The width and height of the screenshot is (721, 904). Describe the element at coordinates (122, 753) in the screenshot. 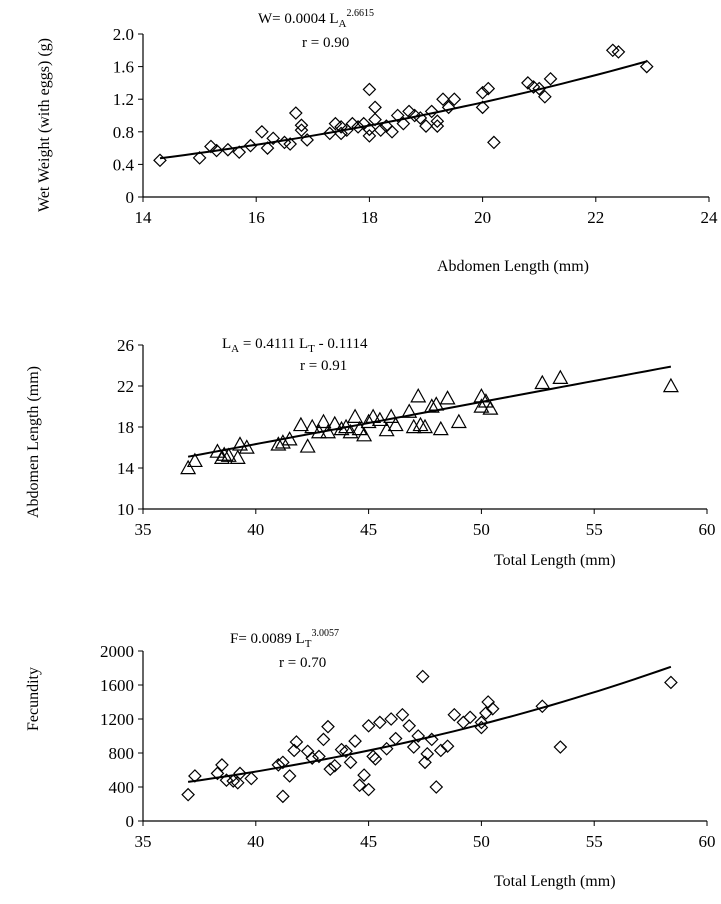

I see `chart-3-y-tick-label: 800` at that location.